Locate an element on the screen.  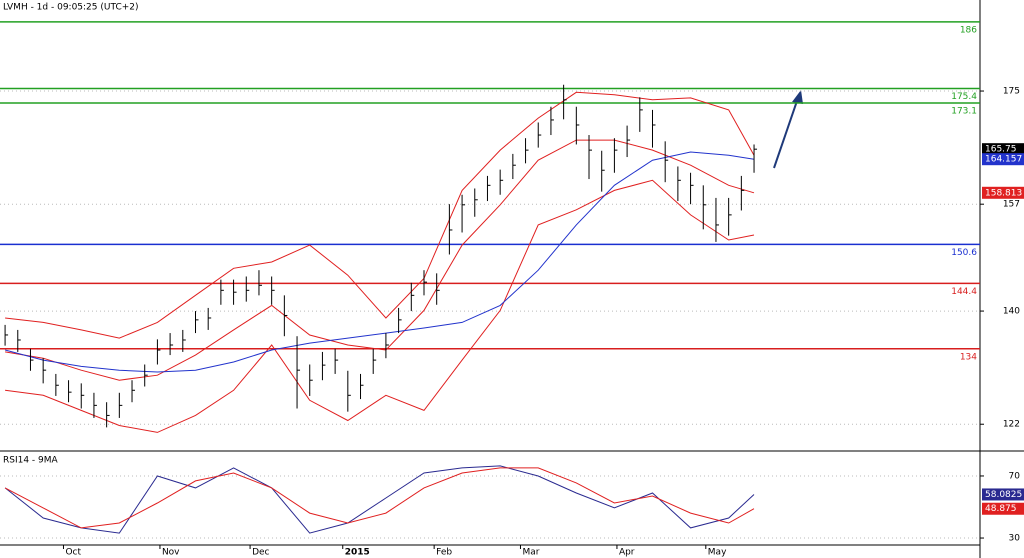
y-tick-label: 122 is located at coordinates (1011, 425).